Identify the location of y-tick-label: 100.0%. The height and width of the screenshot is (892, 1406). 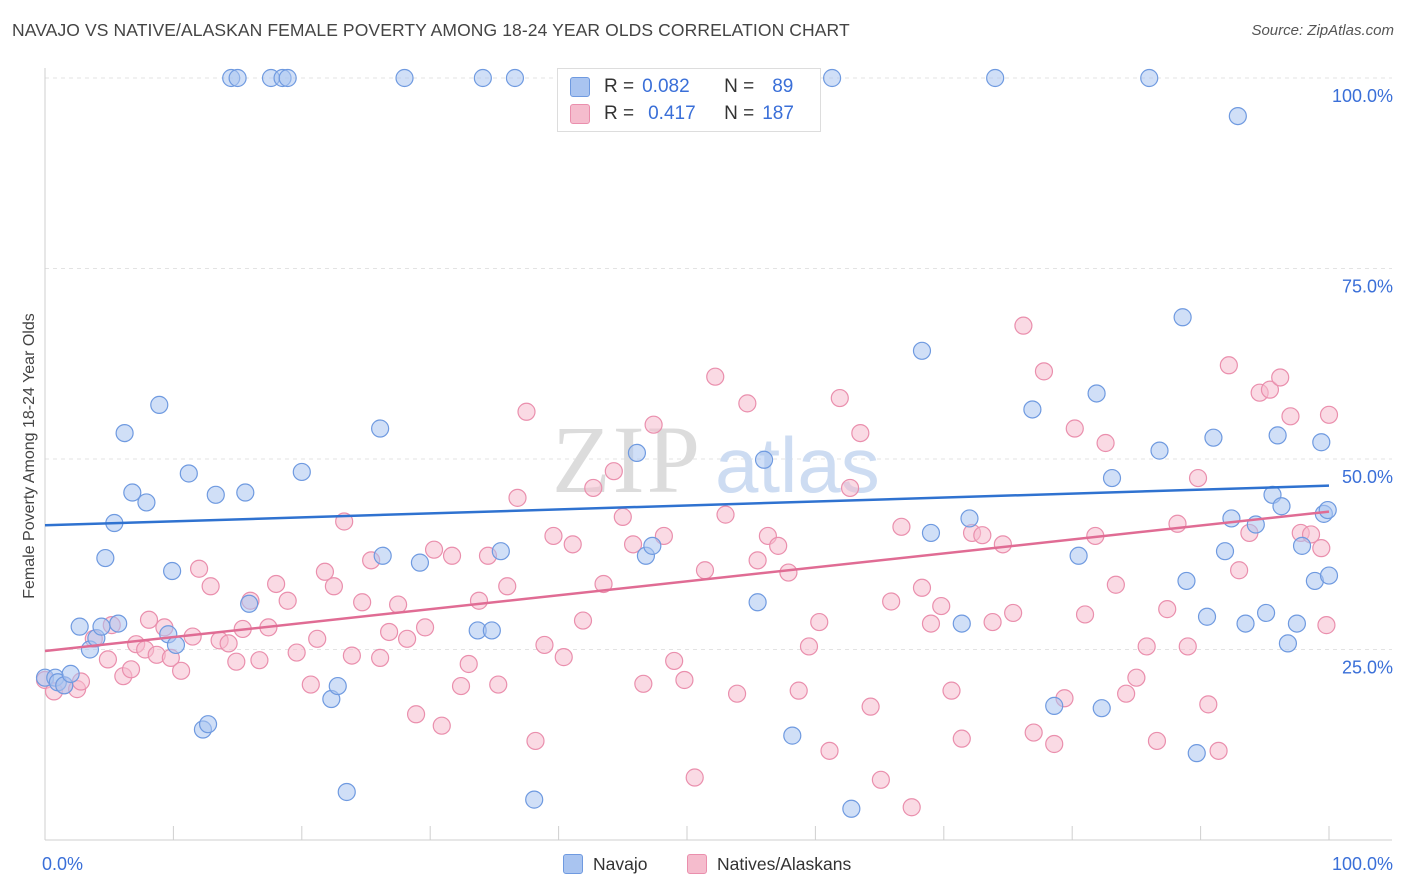
(1362, 96).